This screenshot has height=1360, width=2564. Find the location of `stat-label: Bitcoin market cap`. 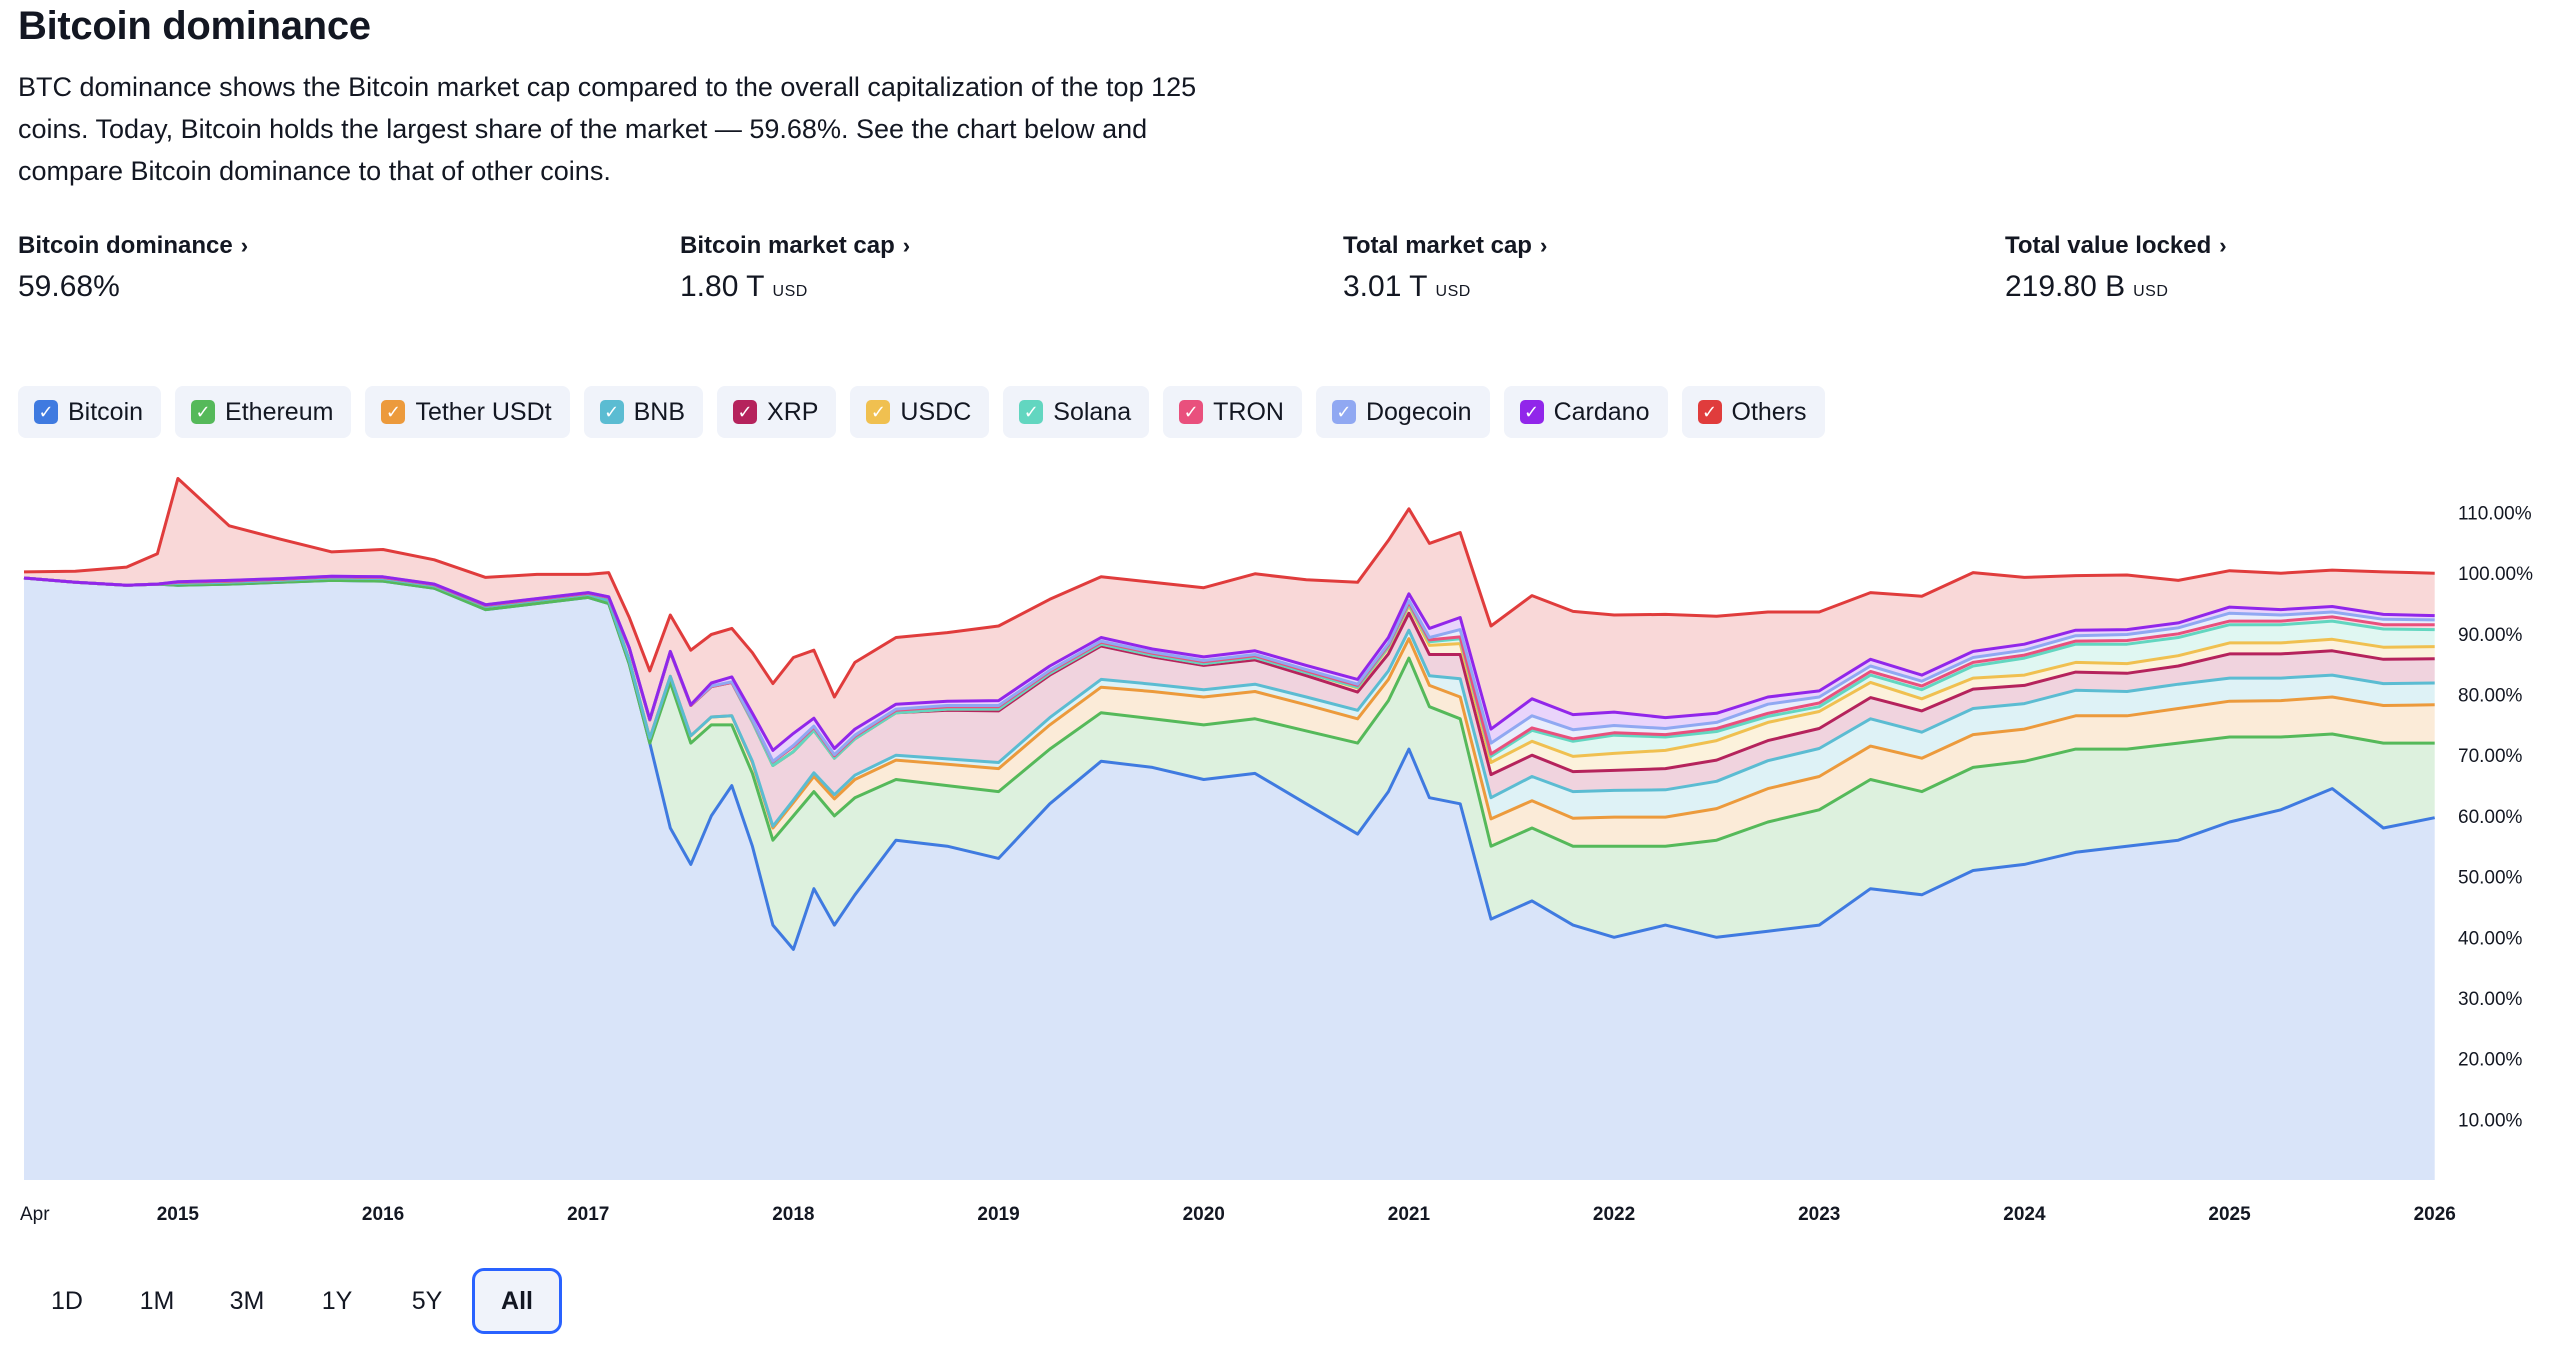

stat-label: Bitcoin market cap is located at coordinates (787, 245).